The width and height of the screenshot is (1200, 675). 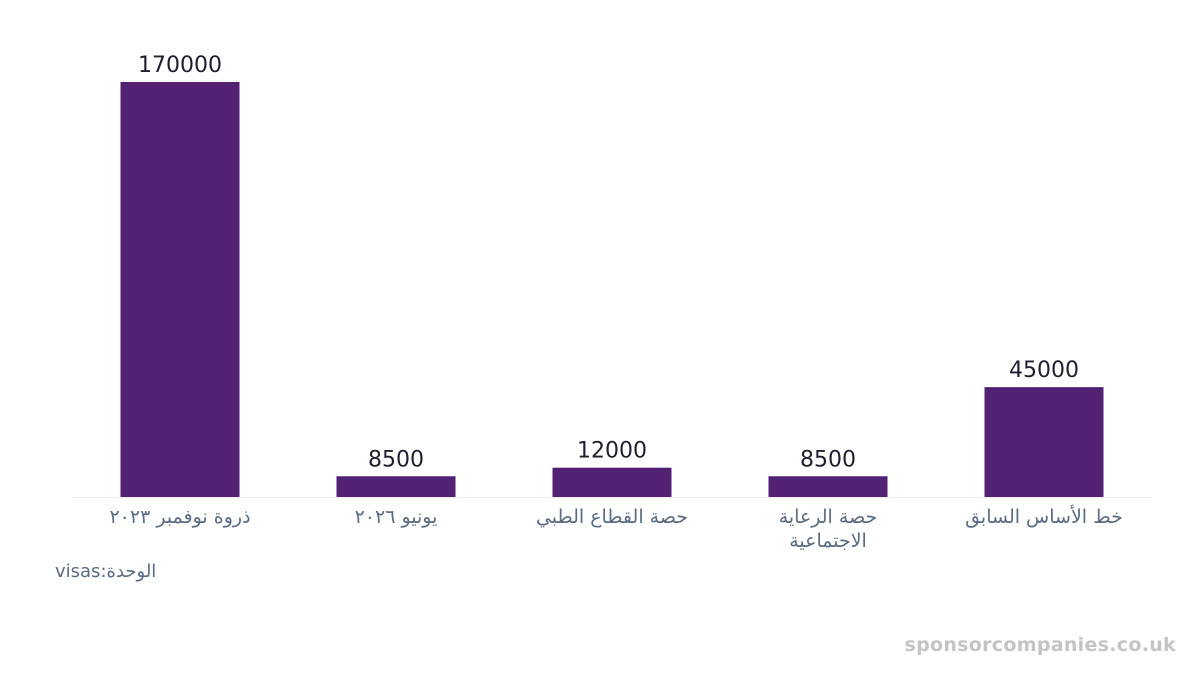 What do you see at coordinates (1044, 370) in the screenshot?
I see `bar-value-label: 45000` at bounding box center [1044, 370].